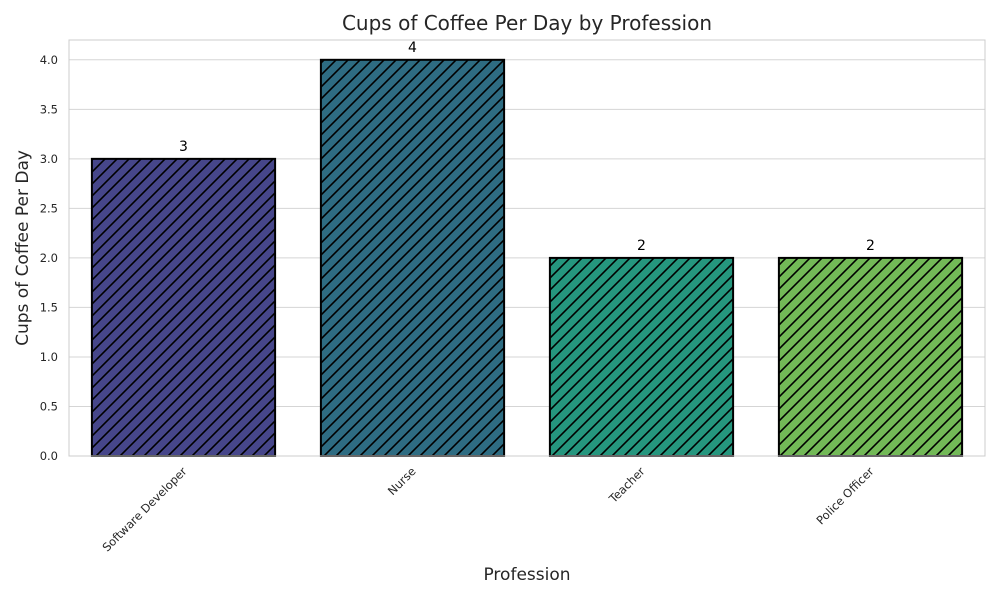 This screenshot has height=600, width=1000. I want to click on y-tick-label: 3.0, so click(49, 159).